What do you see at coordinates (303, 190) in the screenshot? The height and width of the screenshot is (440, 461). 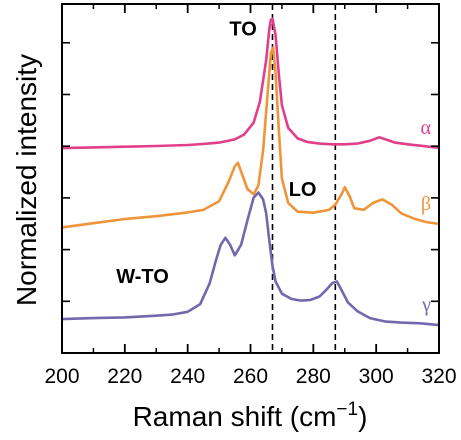 I see `peak-annotation: LO` at bounding box center [303, 190].